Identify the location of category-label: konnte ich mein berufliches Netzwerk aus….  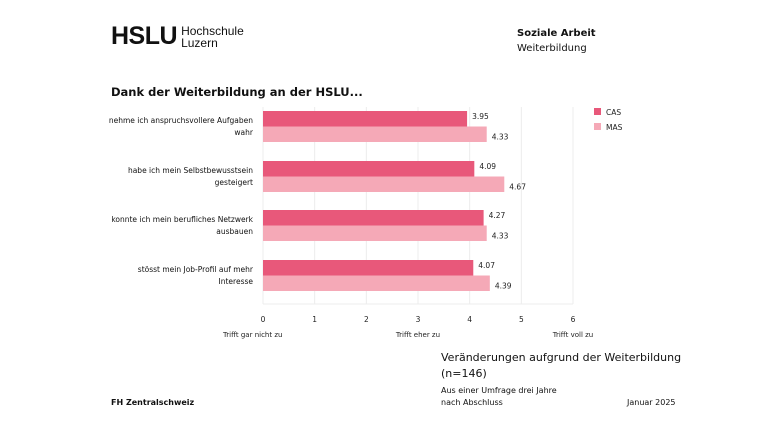
(182, 225).